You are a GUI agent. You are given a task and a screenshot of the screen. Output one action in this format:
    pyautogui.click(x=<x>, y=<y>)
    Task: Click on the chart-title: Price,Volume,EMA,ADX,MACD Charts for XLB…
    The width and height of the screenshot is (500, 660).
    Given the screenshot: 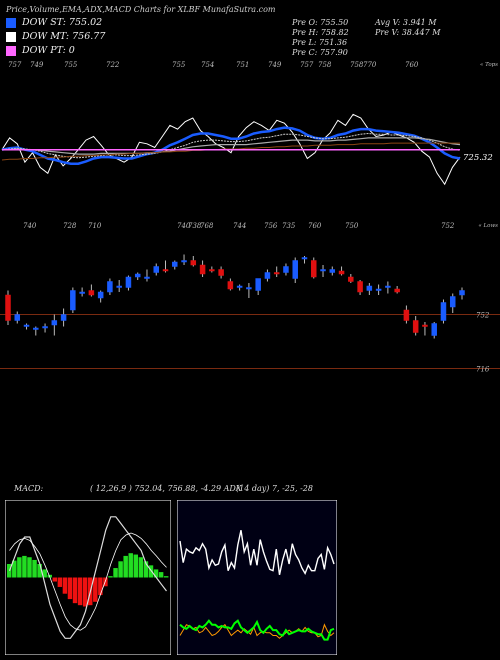 What is the action you would take?
    pyautogui.click(x=141, y=9)
    